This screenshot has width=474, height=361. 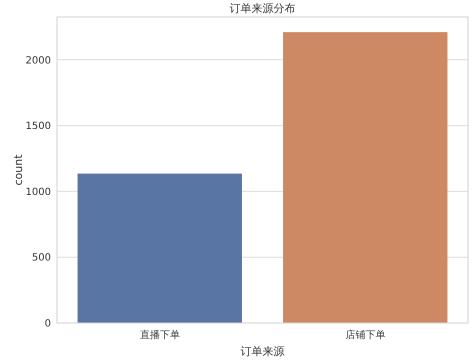 I want to click on x-tick-label: 直播下单, so click(x=160, y=335).